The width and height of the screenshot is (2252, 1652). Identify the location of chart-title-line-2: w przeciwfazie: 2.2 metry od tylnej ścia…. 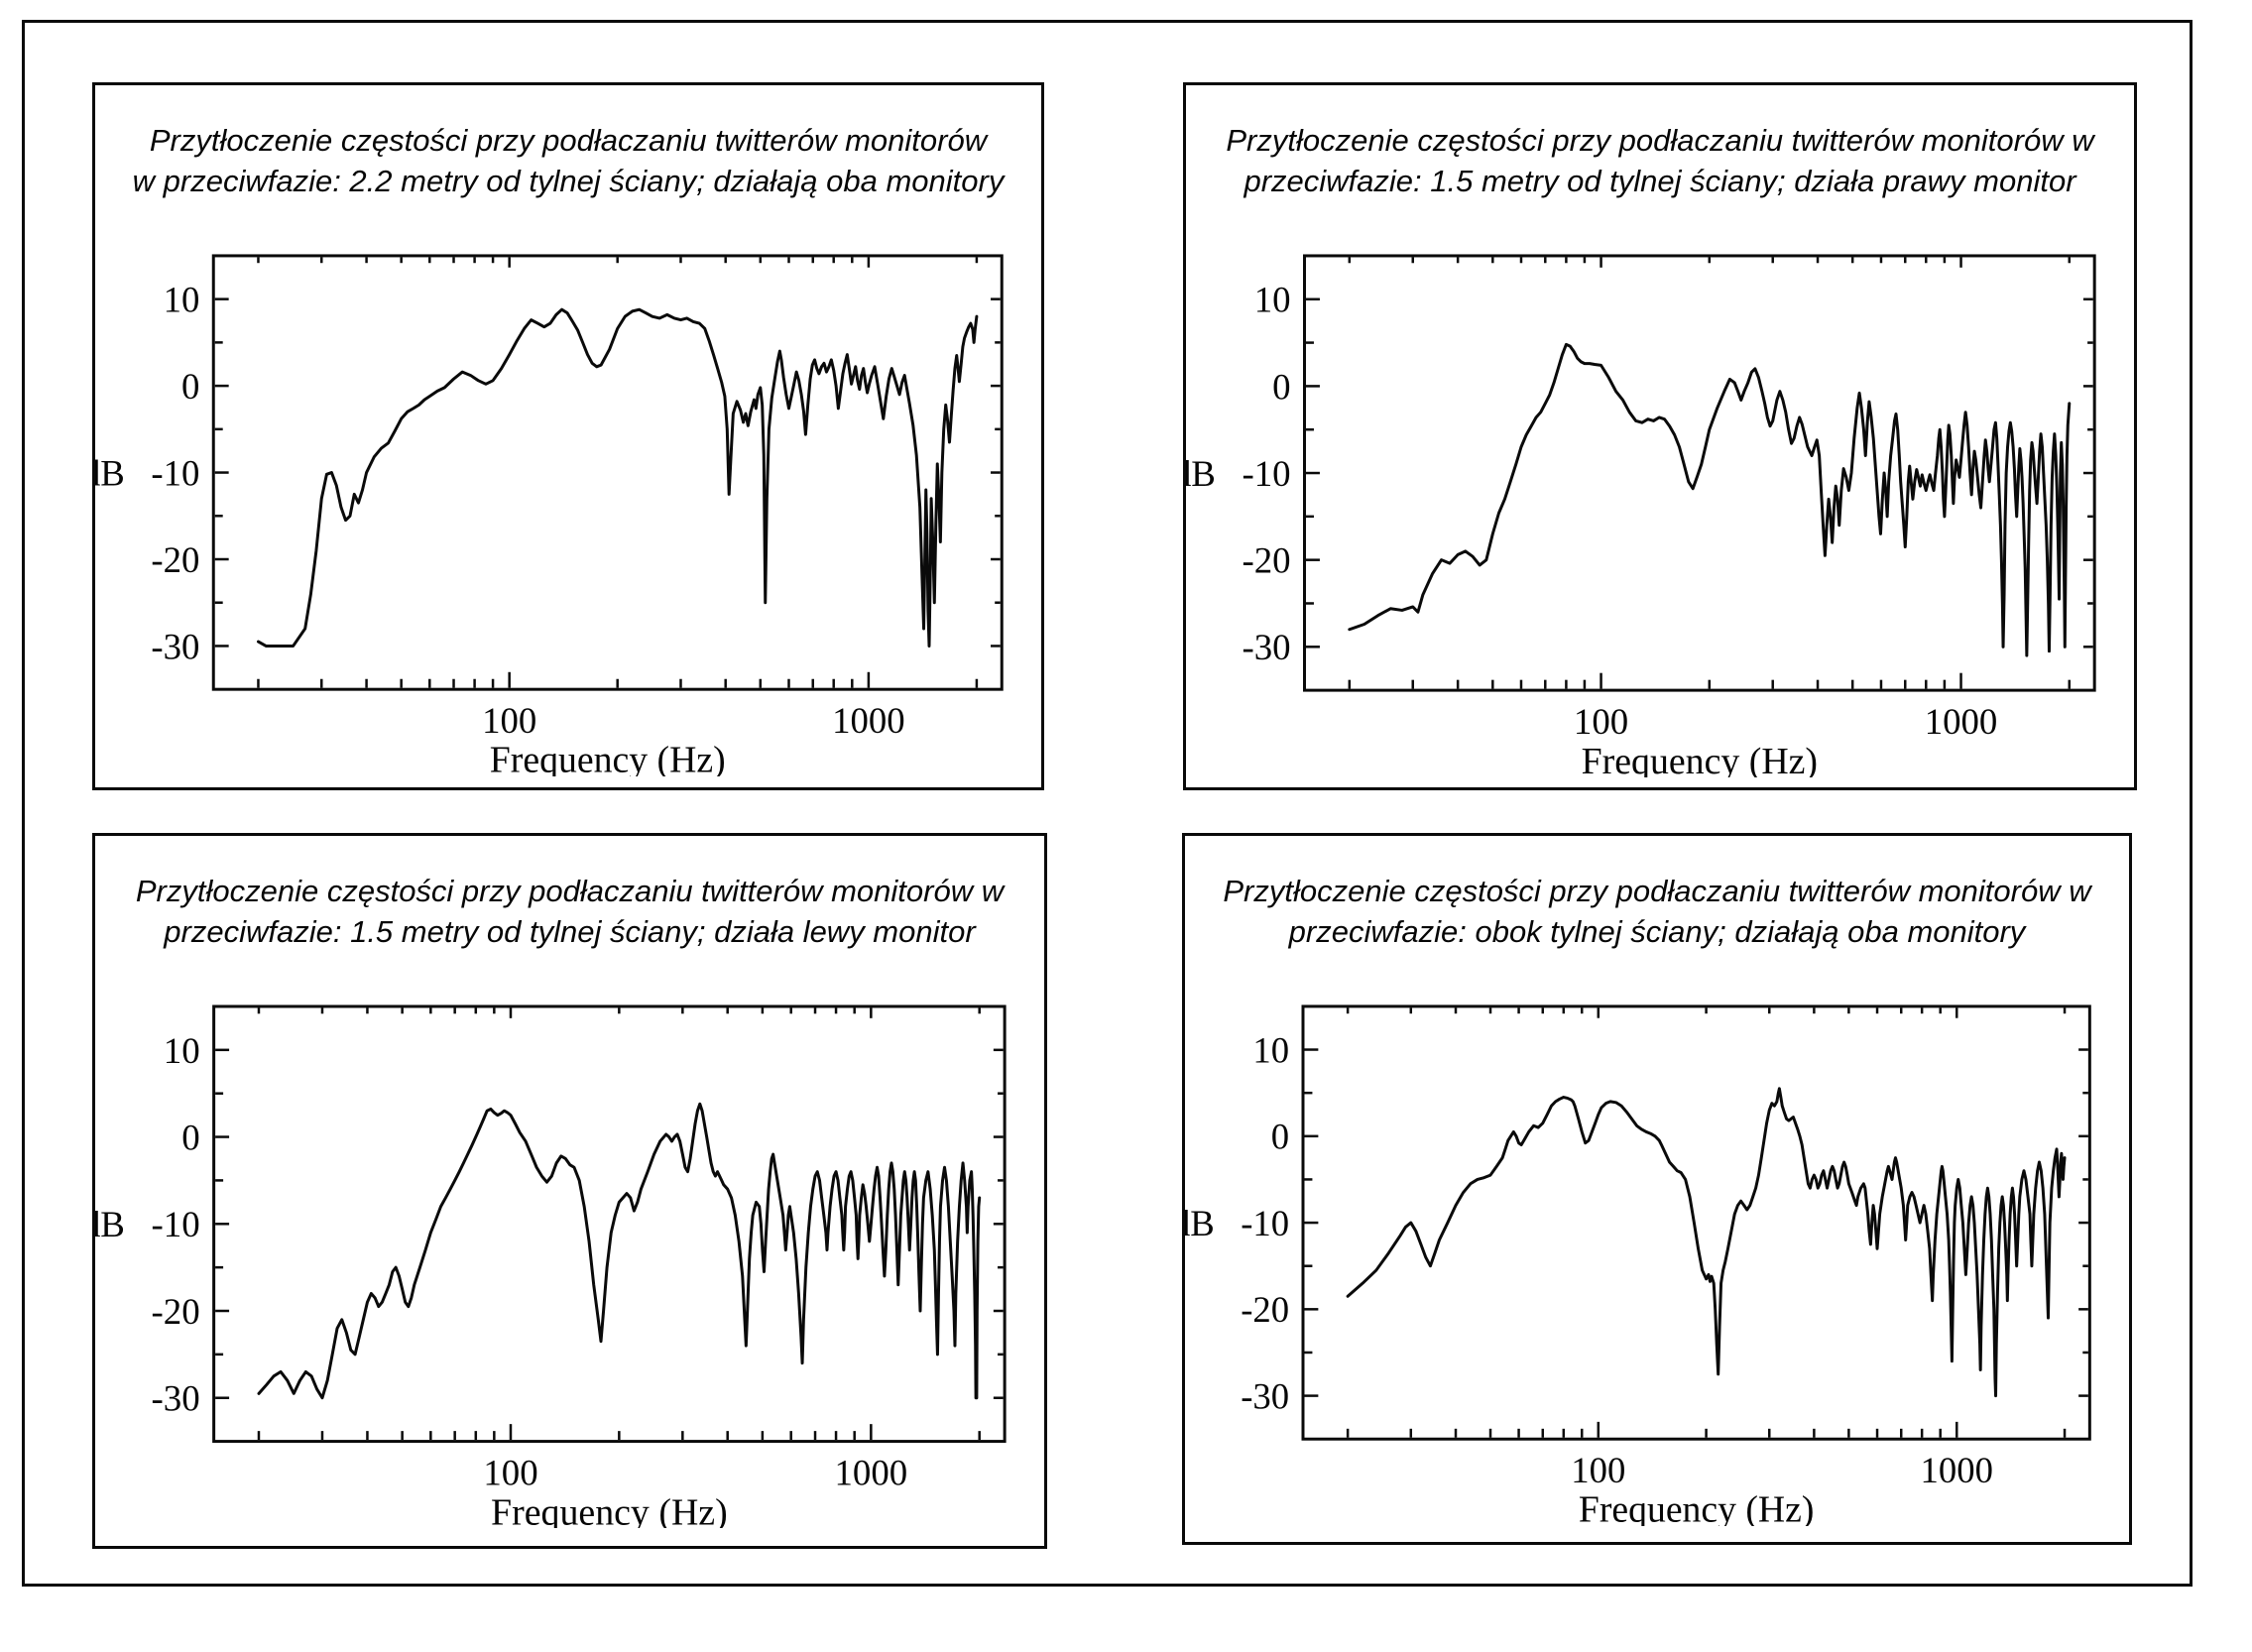
(568, 180).